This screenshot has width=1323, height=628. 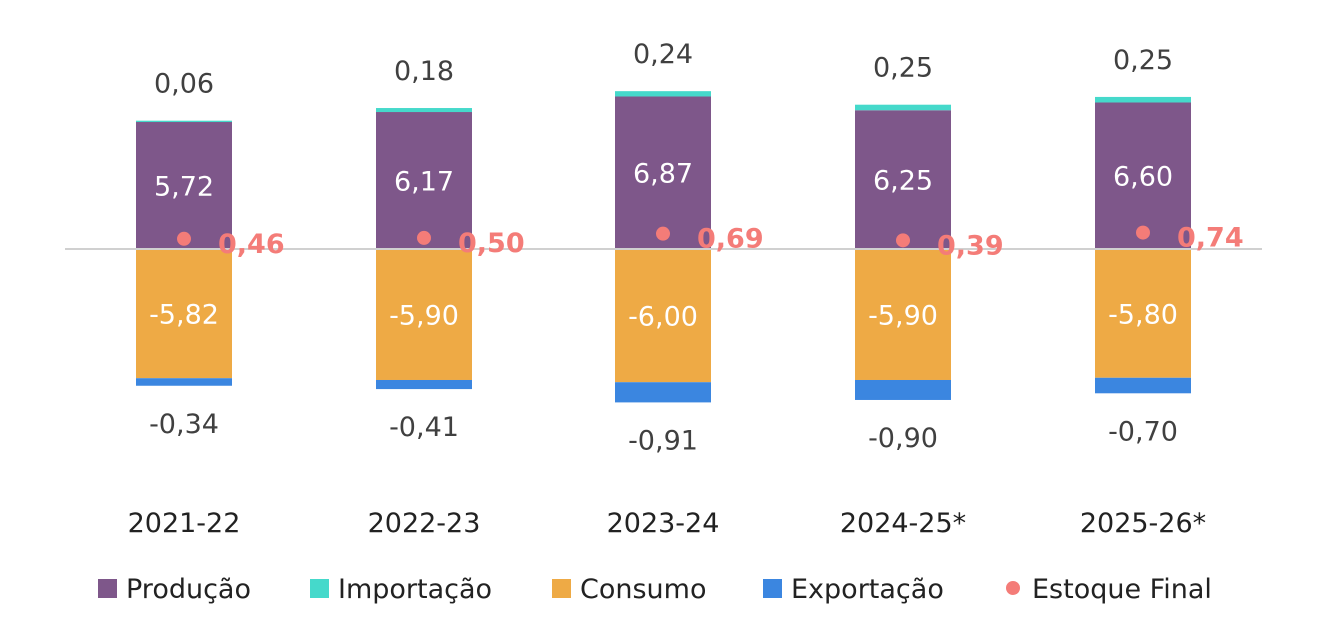 What do you see at coordinates (643, 589) in the screenshot?
I see `legend-label: Consumo` at bounding box center [643, 589].